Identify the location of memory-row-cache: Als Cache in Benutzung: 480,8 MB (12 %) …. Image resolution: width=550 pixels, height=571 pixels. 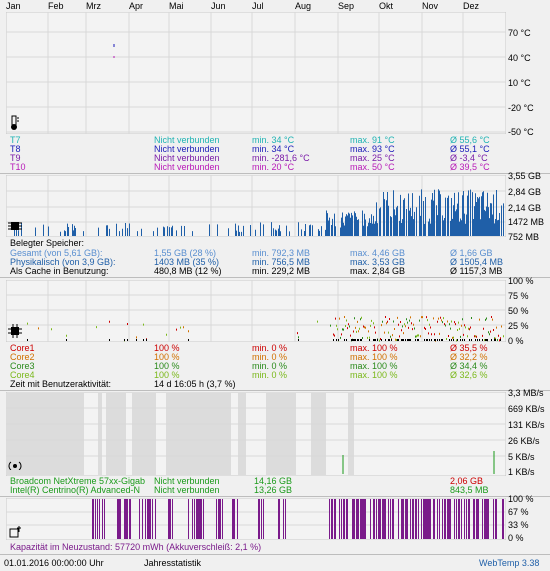
(260, 271).